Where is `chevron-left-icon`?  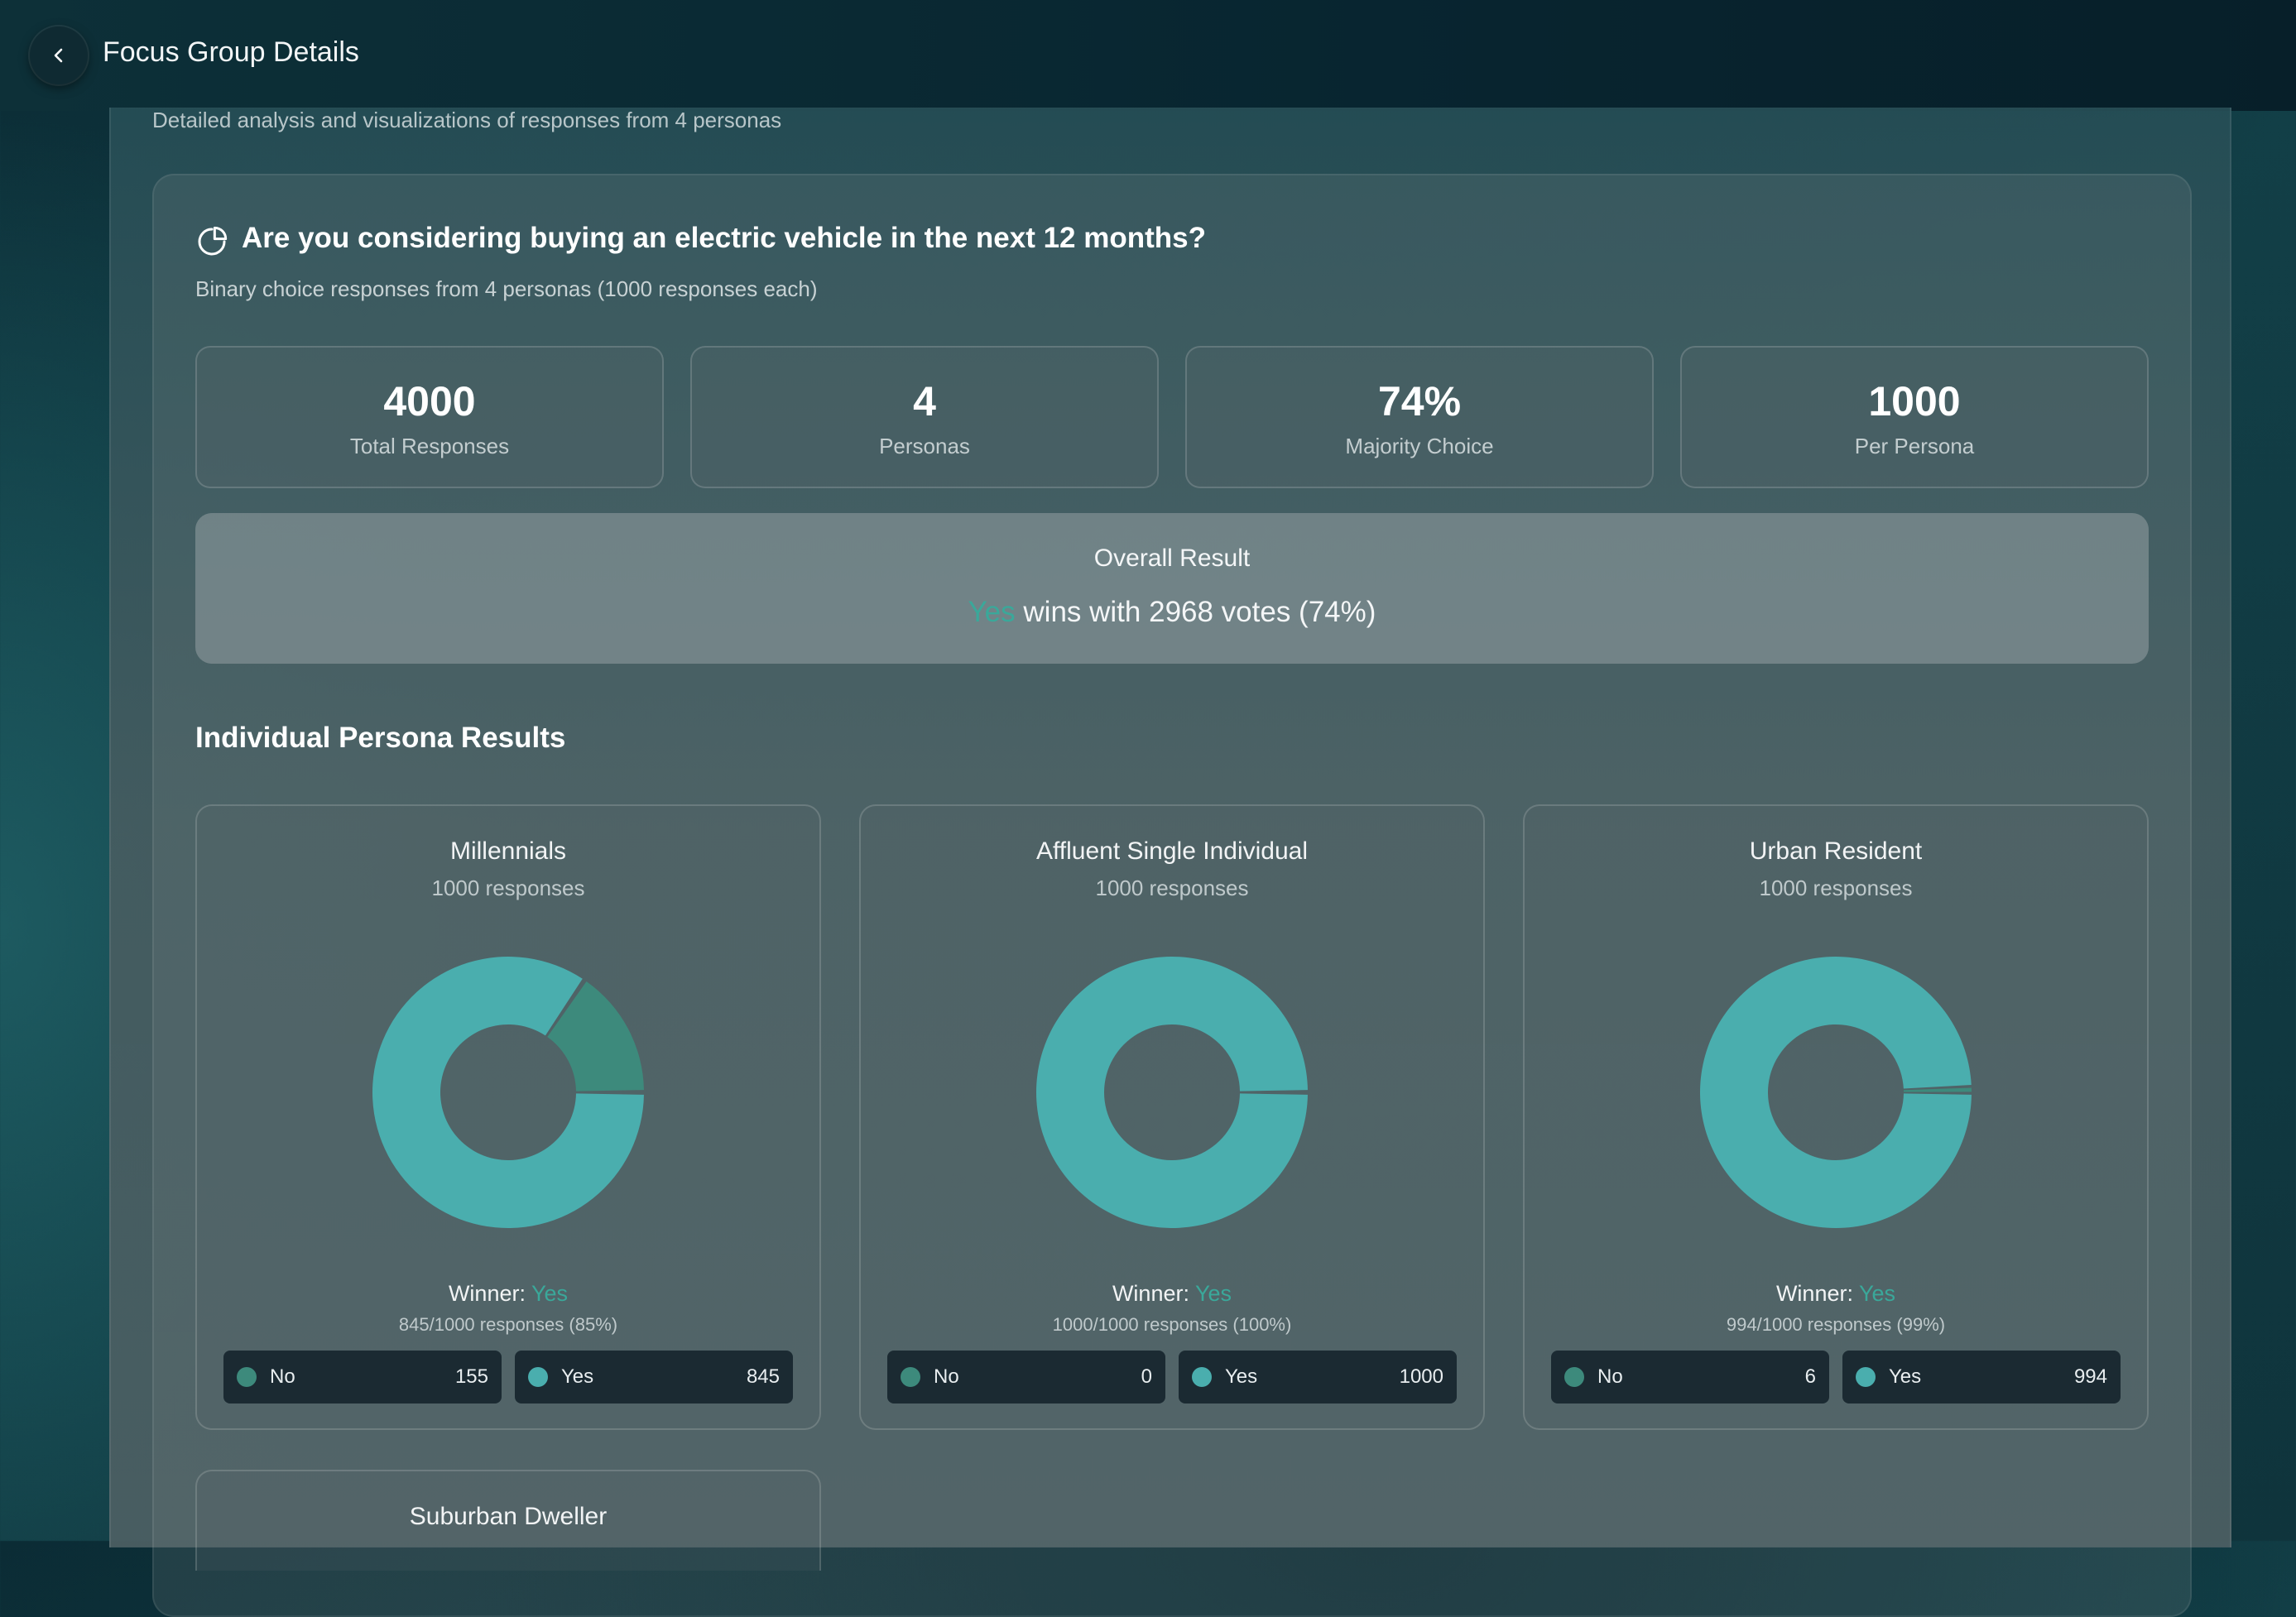 chevron-left-icon is located at coordinates (58, 55).